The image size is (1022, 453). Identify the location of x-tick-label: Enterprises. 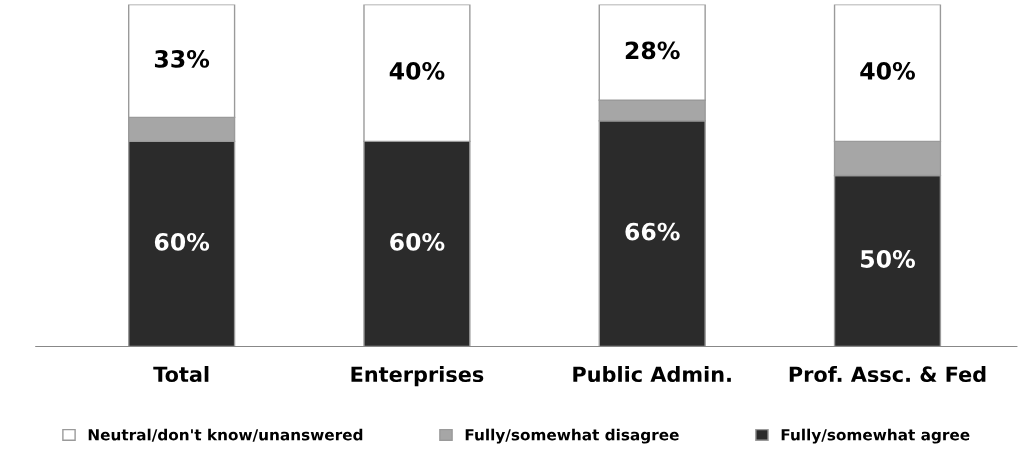
(417, 376).